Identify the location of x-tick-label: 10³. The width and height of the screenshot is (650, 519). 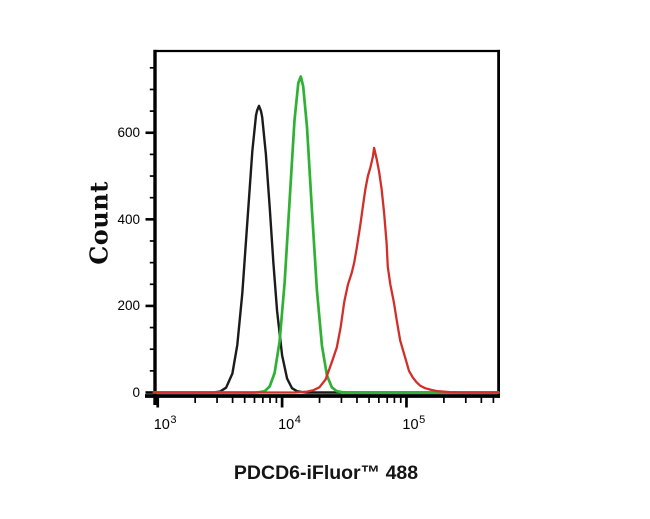
(165, 423).